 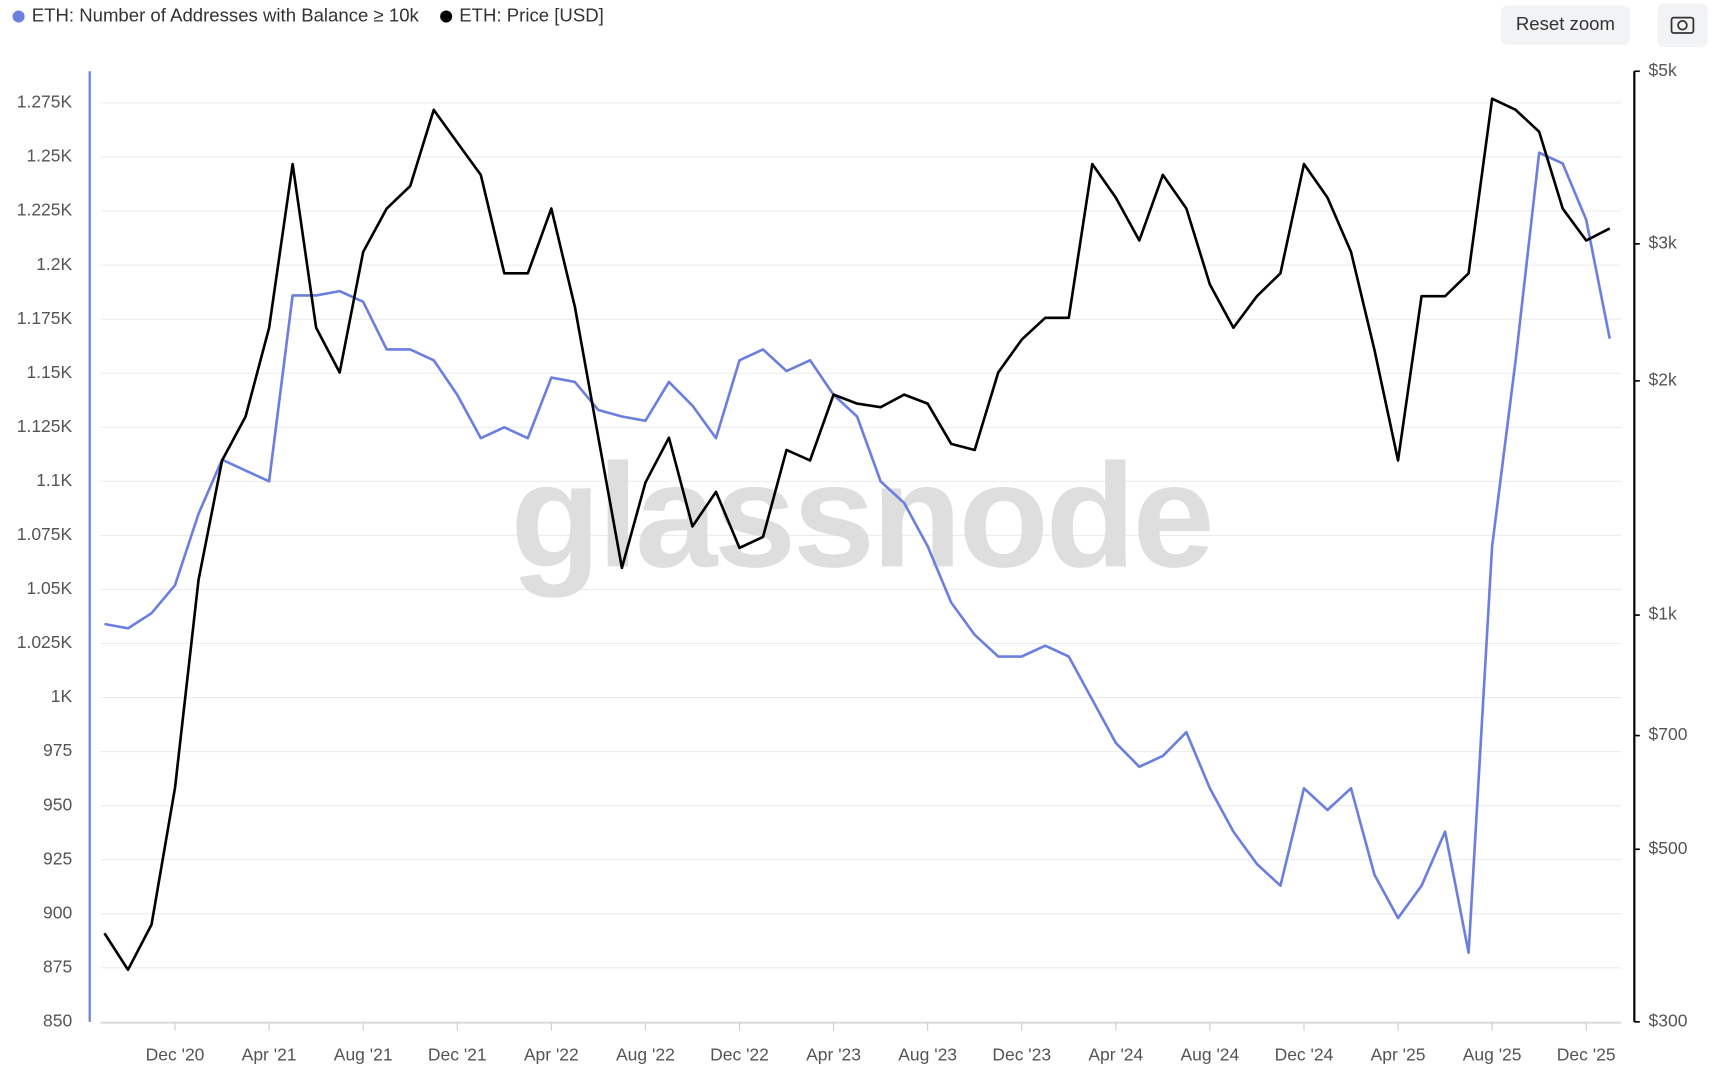 I want to click on x-tick-label: Dec '21, so click(x=457, y=1054).